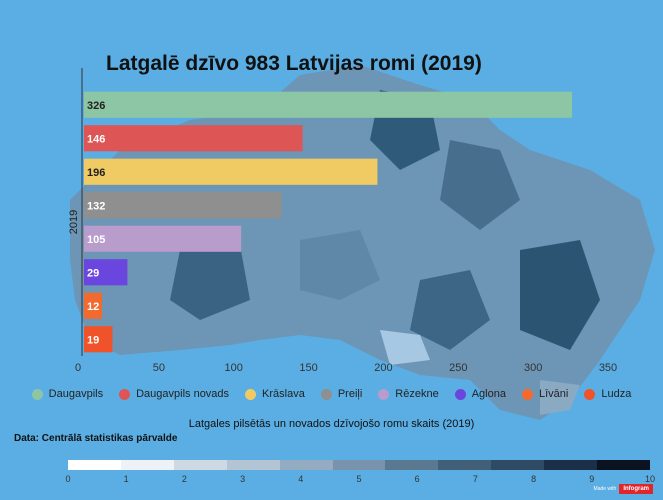 This screenshot has width=663, height=500. Describe the element at coordinates (159, 368) in the screenshot. I see `x-tick-label-1: 50` at that location.